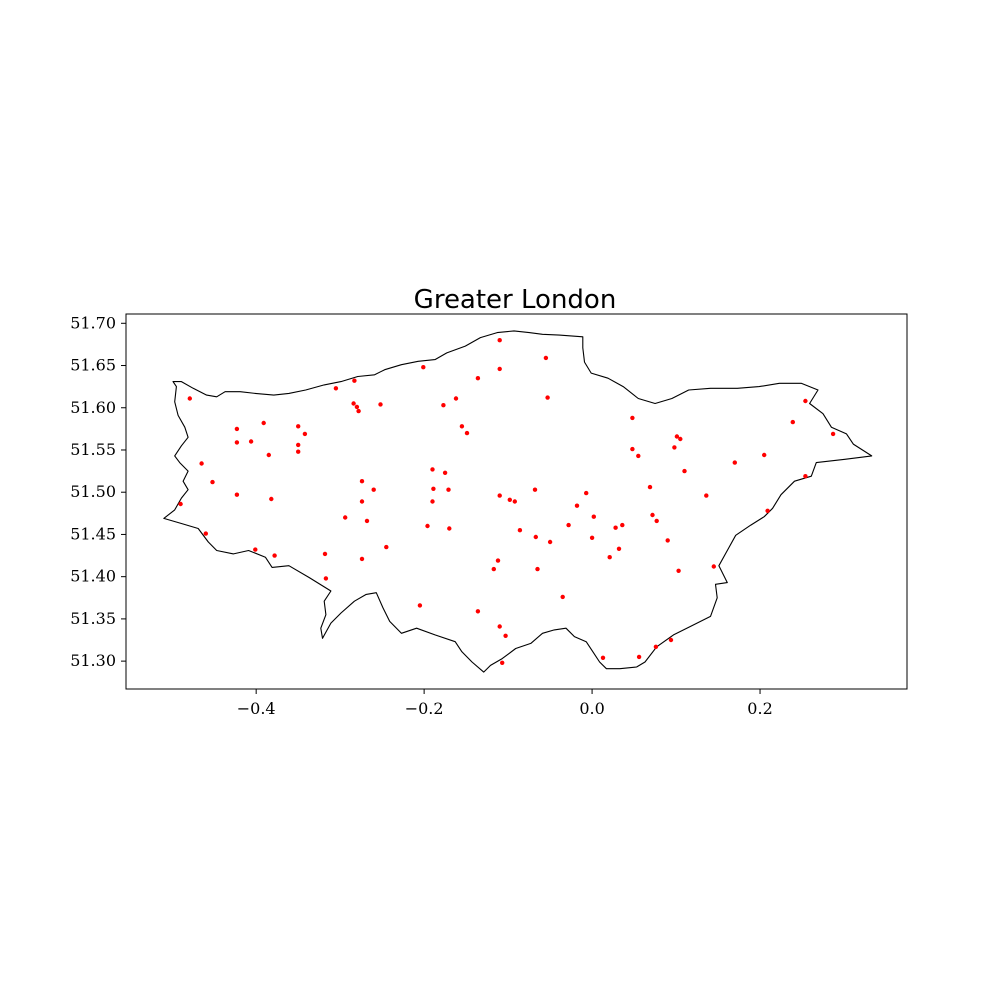  Describe the element at coordinates (424, 708) in the screenshot. I see `x-tick-label-1: −0.2` at that location.